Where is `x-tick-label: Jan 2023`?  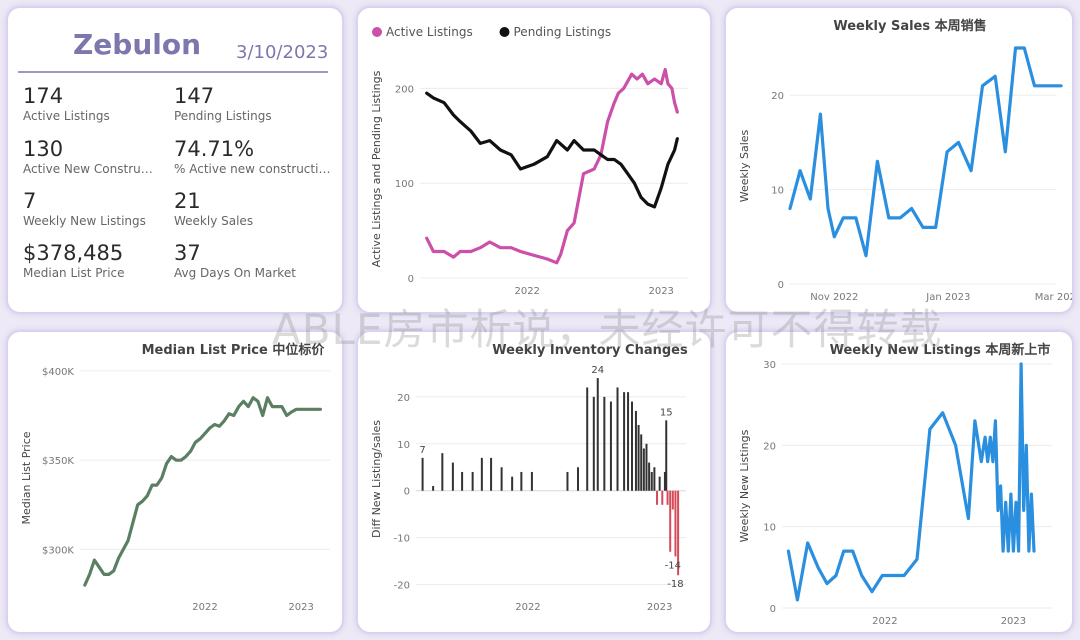
x-tick-label: Jan 2023 is located at coordinates (947, 297).